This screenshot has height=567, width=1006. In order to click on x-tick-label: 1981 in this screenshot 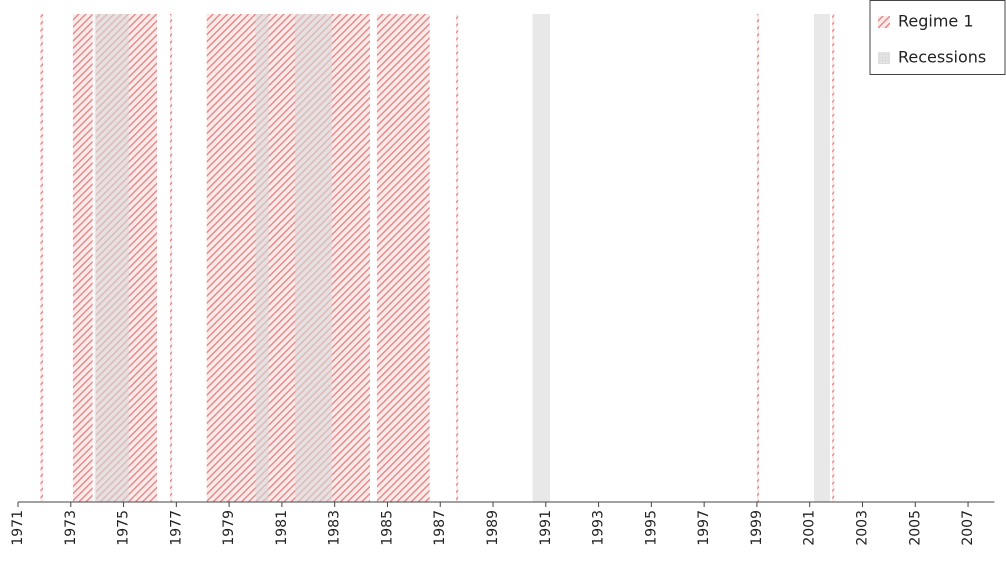, I will do `click(282, 528)`.